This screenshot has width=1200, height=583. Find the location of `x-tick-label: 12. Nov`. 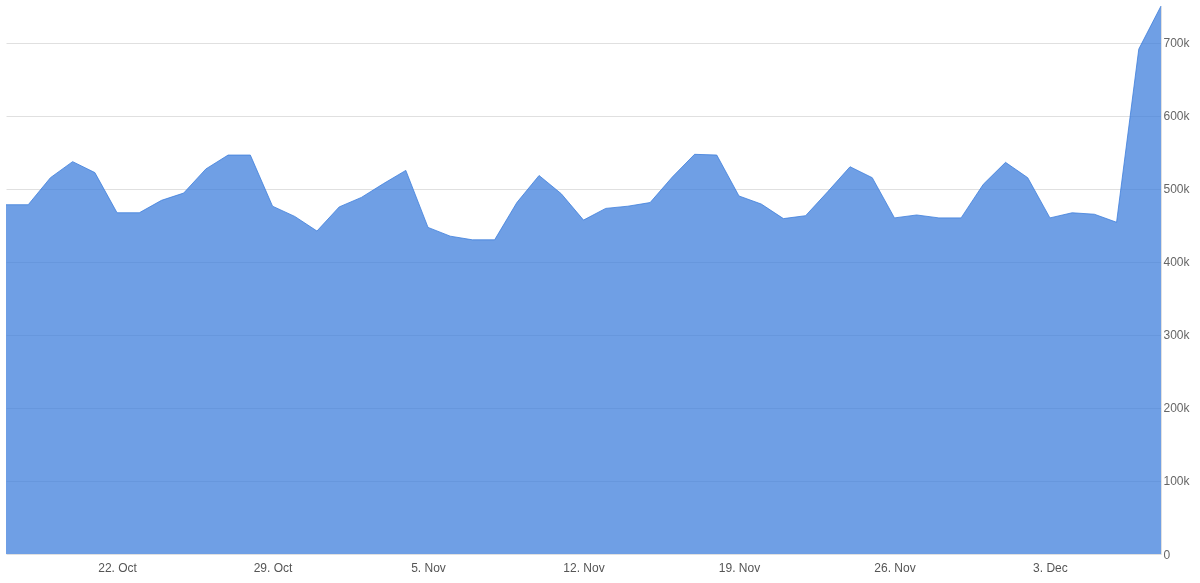

x-tick-label: 12. Nov is located at coordinates (584, 567).